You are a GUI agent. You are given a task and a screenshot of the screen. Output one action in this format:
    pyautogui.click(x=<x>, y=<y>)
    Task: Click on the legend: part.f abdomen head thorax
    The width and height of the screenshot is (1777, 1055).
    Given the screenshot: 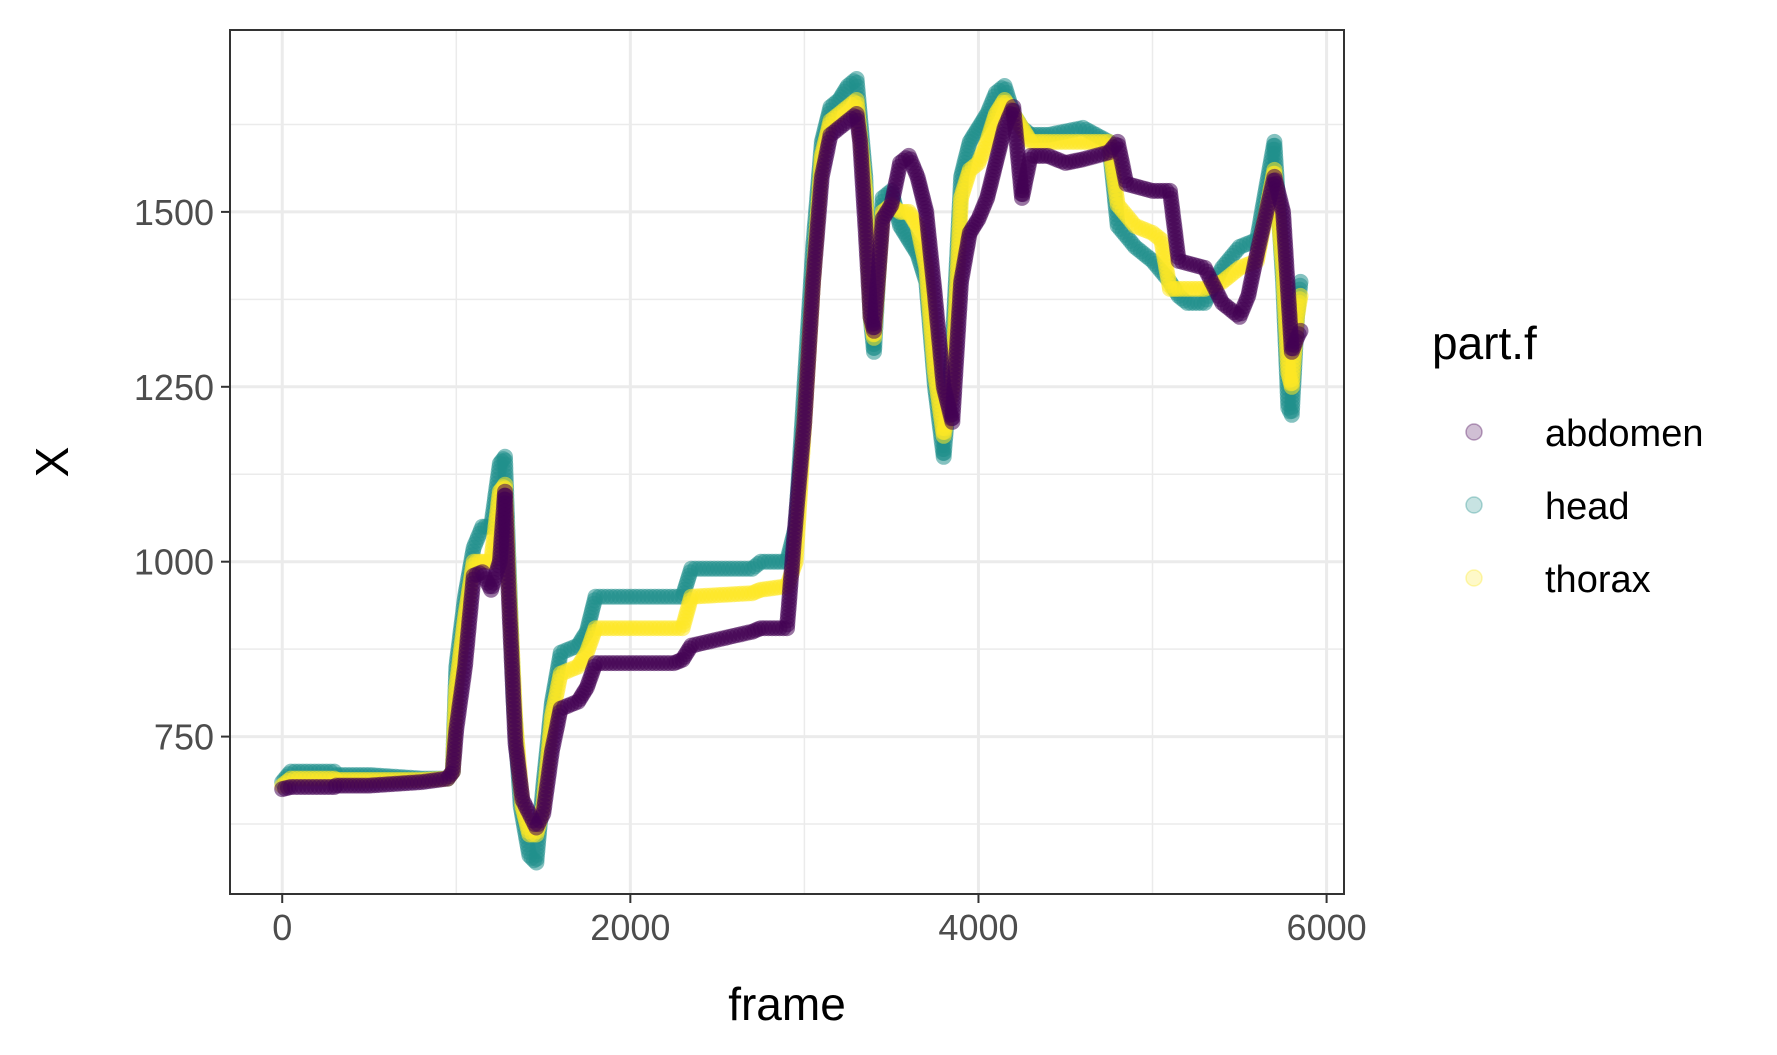 What is the action you would take?
    pyautogui.click(x=1567, y=459)
    